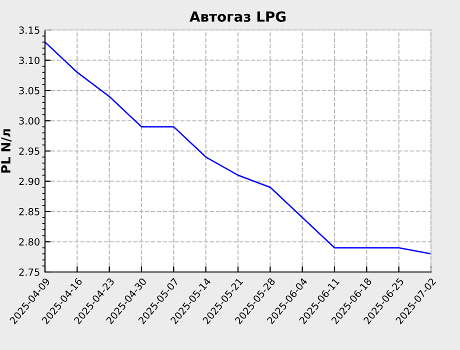 The height and width of the screenshot is (350, 460). What do you see at coordinates (29, 60) in the screenshot?
I see `y-tick-label: 3.10` at bounding box center [29, 60].